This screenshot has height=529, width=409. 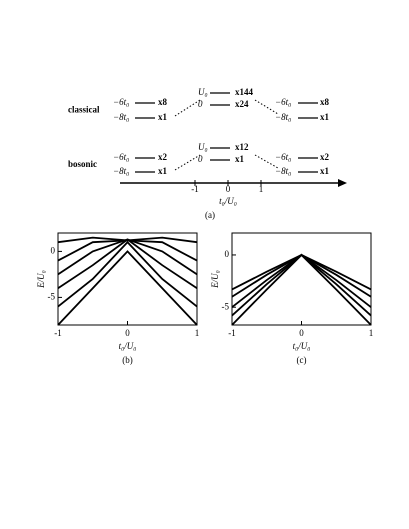 What do you see at coordinates (228, 201) in the screenshot?
I see `axis-label: t₀/U₀` at bounding box center [228, 201].